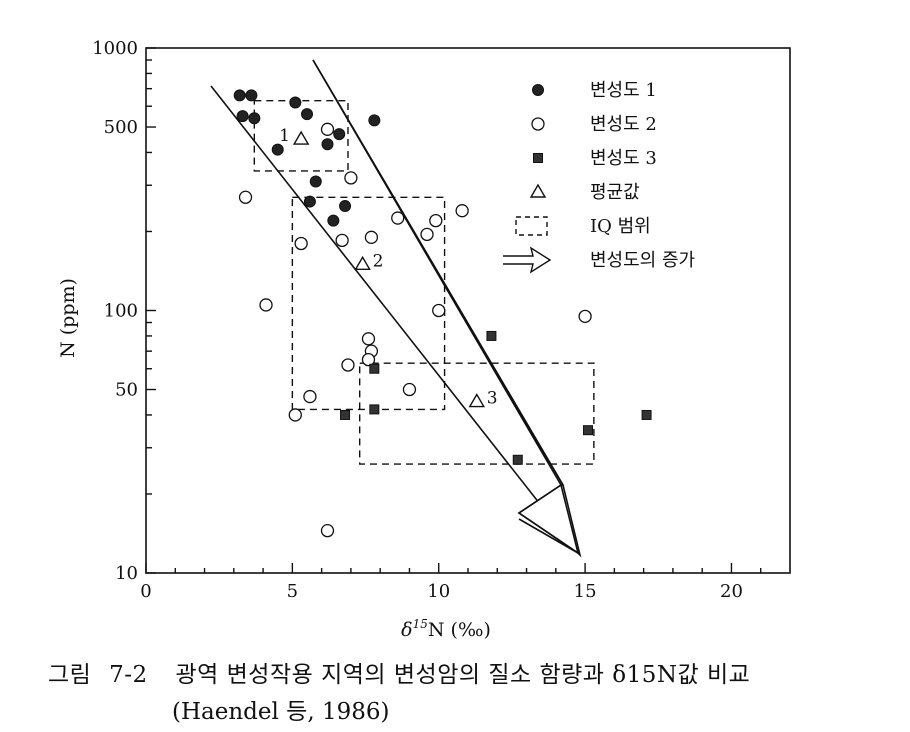 Image resolution: width=910 pixels, height=732 pixels. I want to click on mean-label: 3, so click(492, 399).